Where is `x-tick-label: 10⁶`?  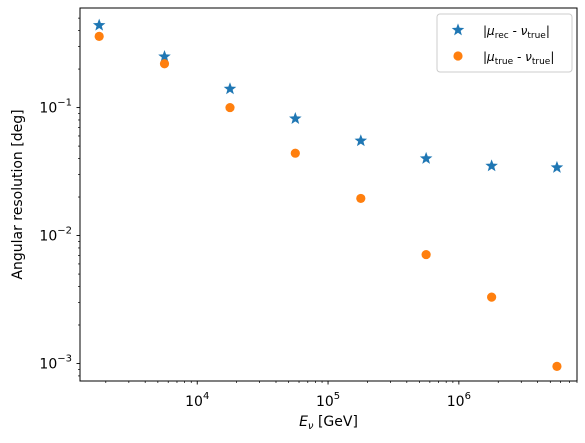 x-tick-label: 10⁶ is located at coordinates (459, 400).